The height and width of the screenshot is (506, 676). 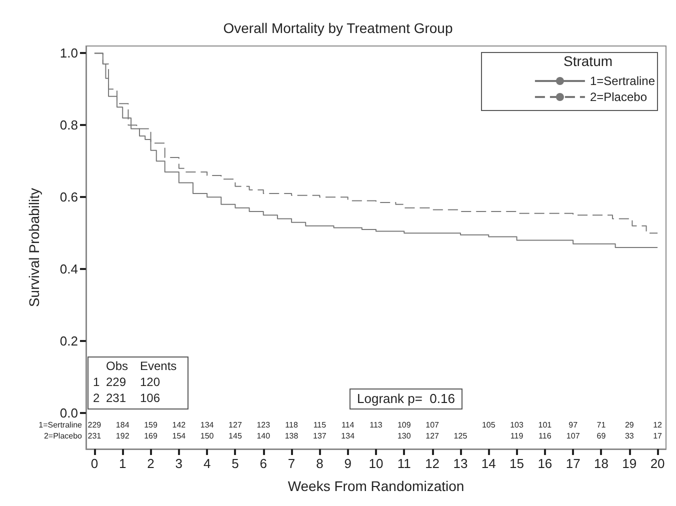 What do you see at coordinates (135, 382) in the screenshot?
I see `text: Obs Events 1 229 120 2 231 106` at bounding box center [135, 382].